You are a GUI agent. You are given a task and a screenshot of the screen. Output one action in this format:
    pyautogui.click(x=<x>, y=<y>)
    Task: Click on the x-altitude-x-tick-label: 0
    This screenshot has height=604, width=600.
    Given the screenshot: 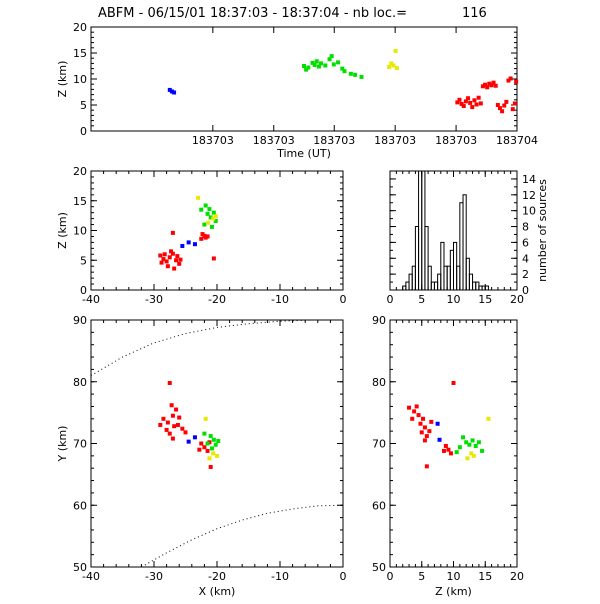 What is the action you would take?
    pyautogui.click(x=343, y=299)
    